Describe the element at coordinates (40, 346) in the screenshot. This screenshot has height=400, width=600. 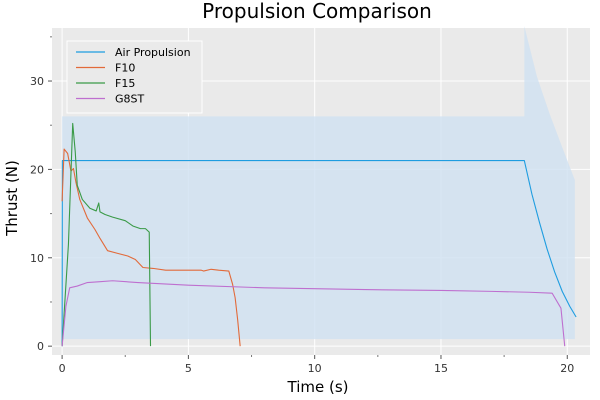
I see `y-tick-label: 0` at that location.